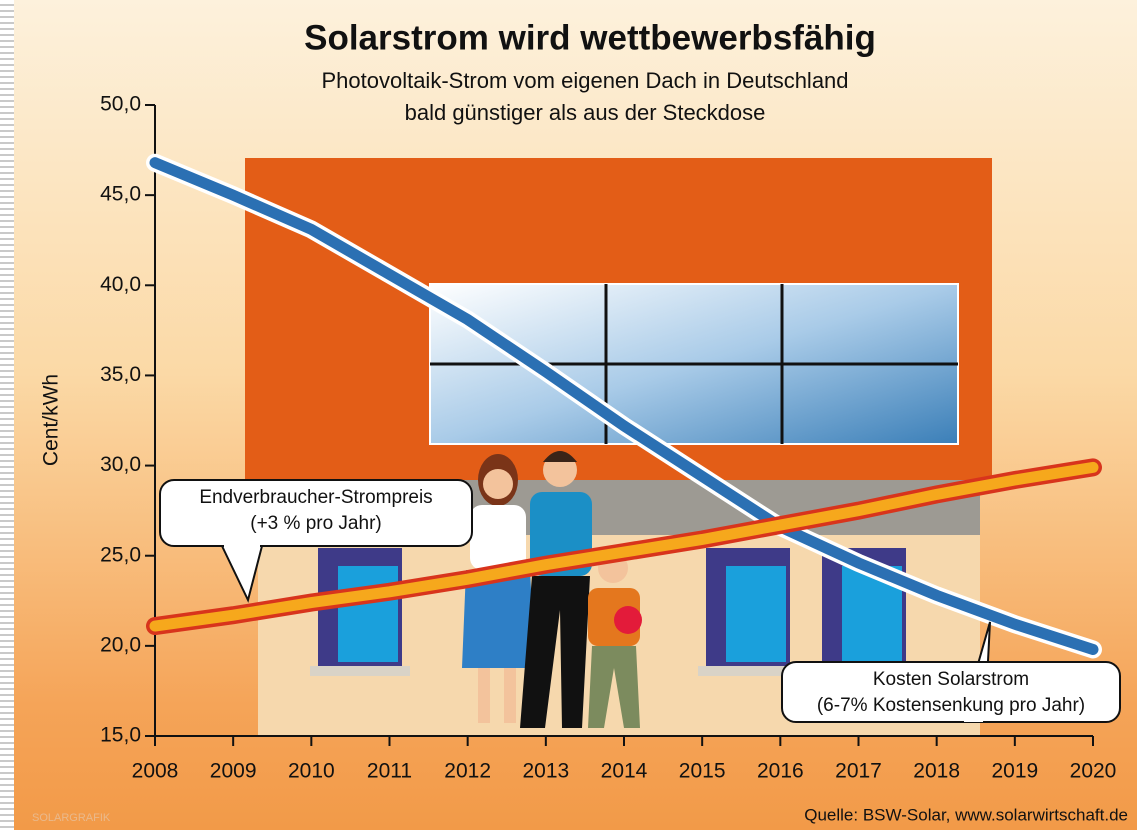 The image size is (1137, 830). Describe the element at coordinates (233, 771) in the screenshot. I see `x-tick-label: 2009` at that location.